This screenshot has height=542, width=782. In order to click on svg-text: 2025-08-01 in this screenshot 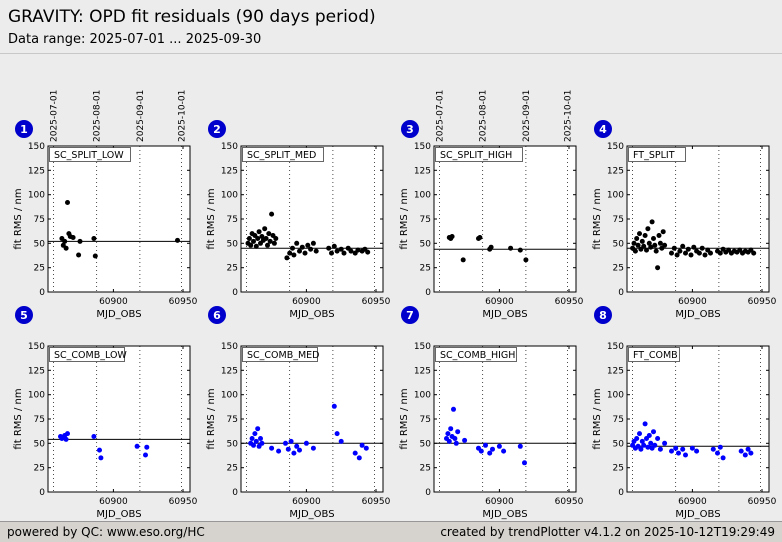, I will do `click(484, 116)`.